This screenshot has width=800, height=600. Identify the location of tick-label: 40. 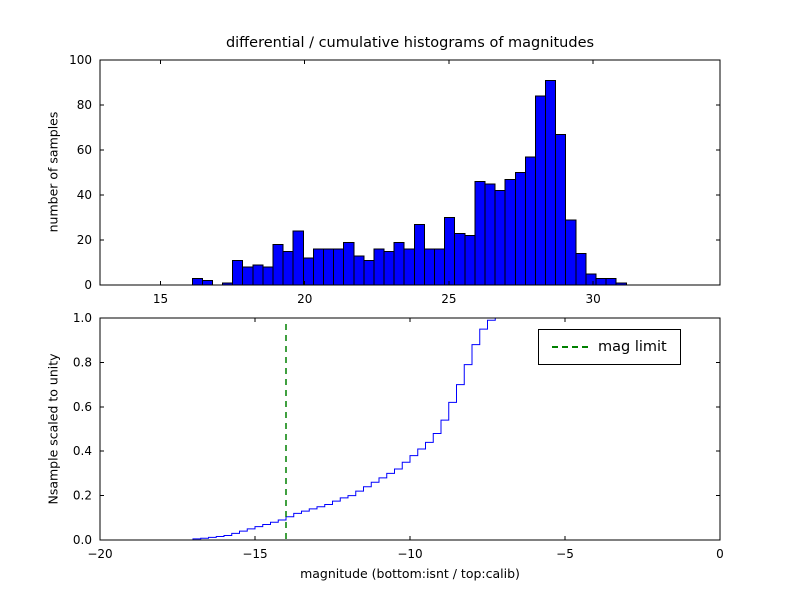
(84, 195).